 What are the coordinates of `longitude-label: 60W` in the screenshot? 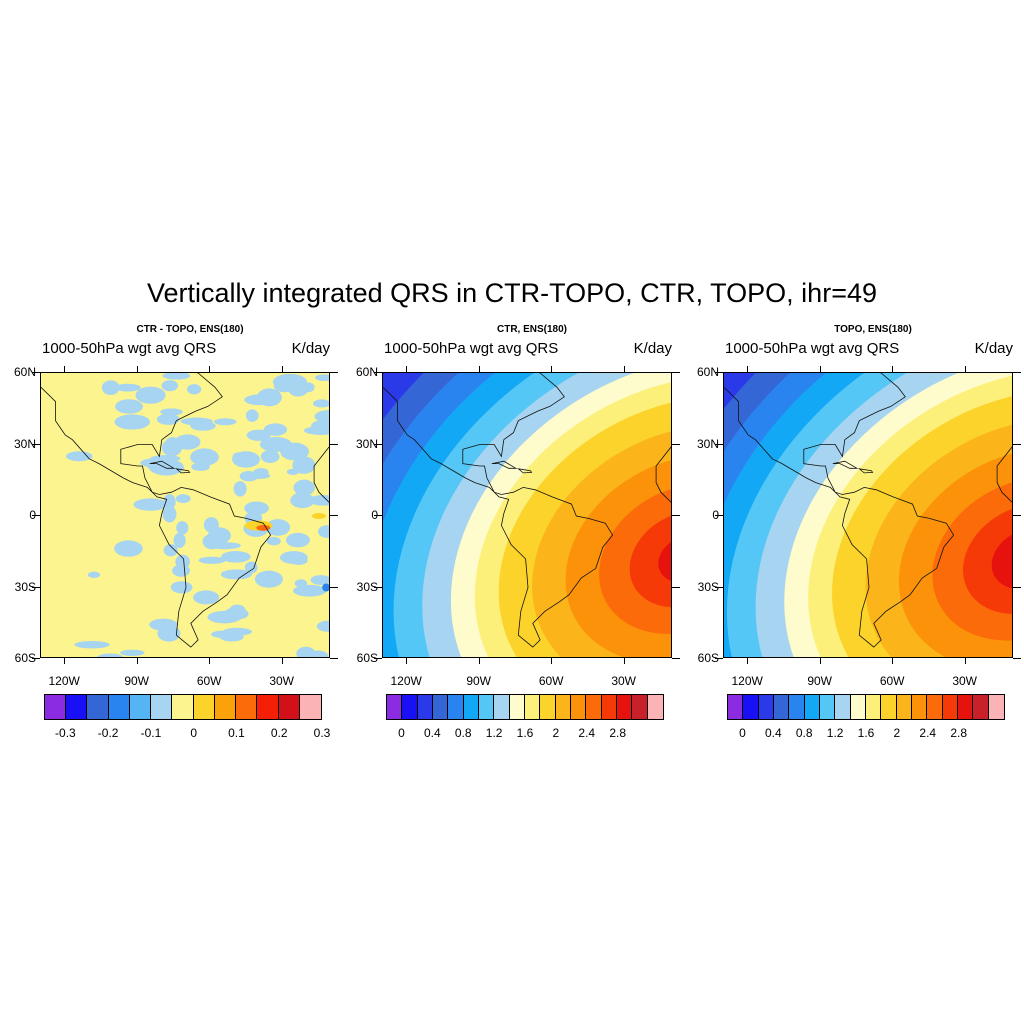 It's located at (551, 681).